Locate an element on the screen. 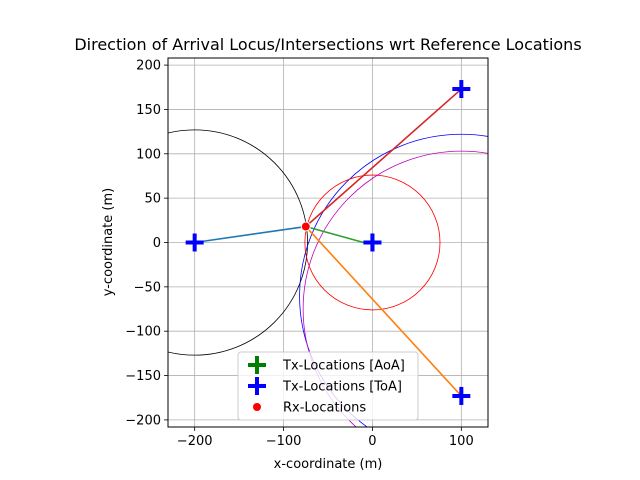 The height and width of the screenshot is (480, 640). y-tick-label: 200 is located at coordinates (148, 66).